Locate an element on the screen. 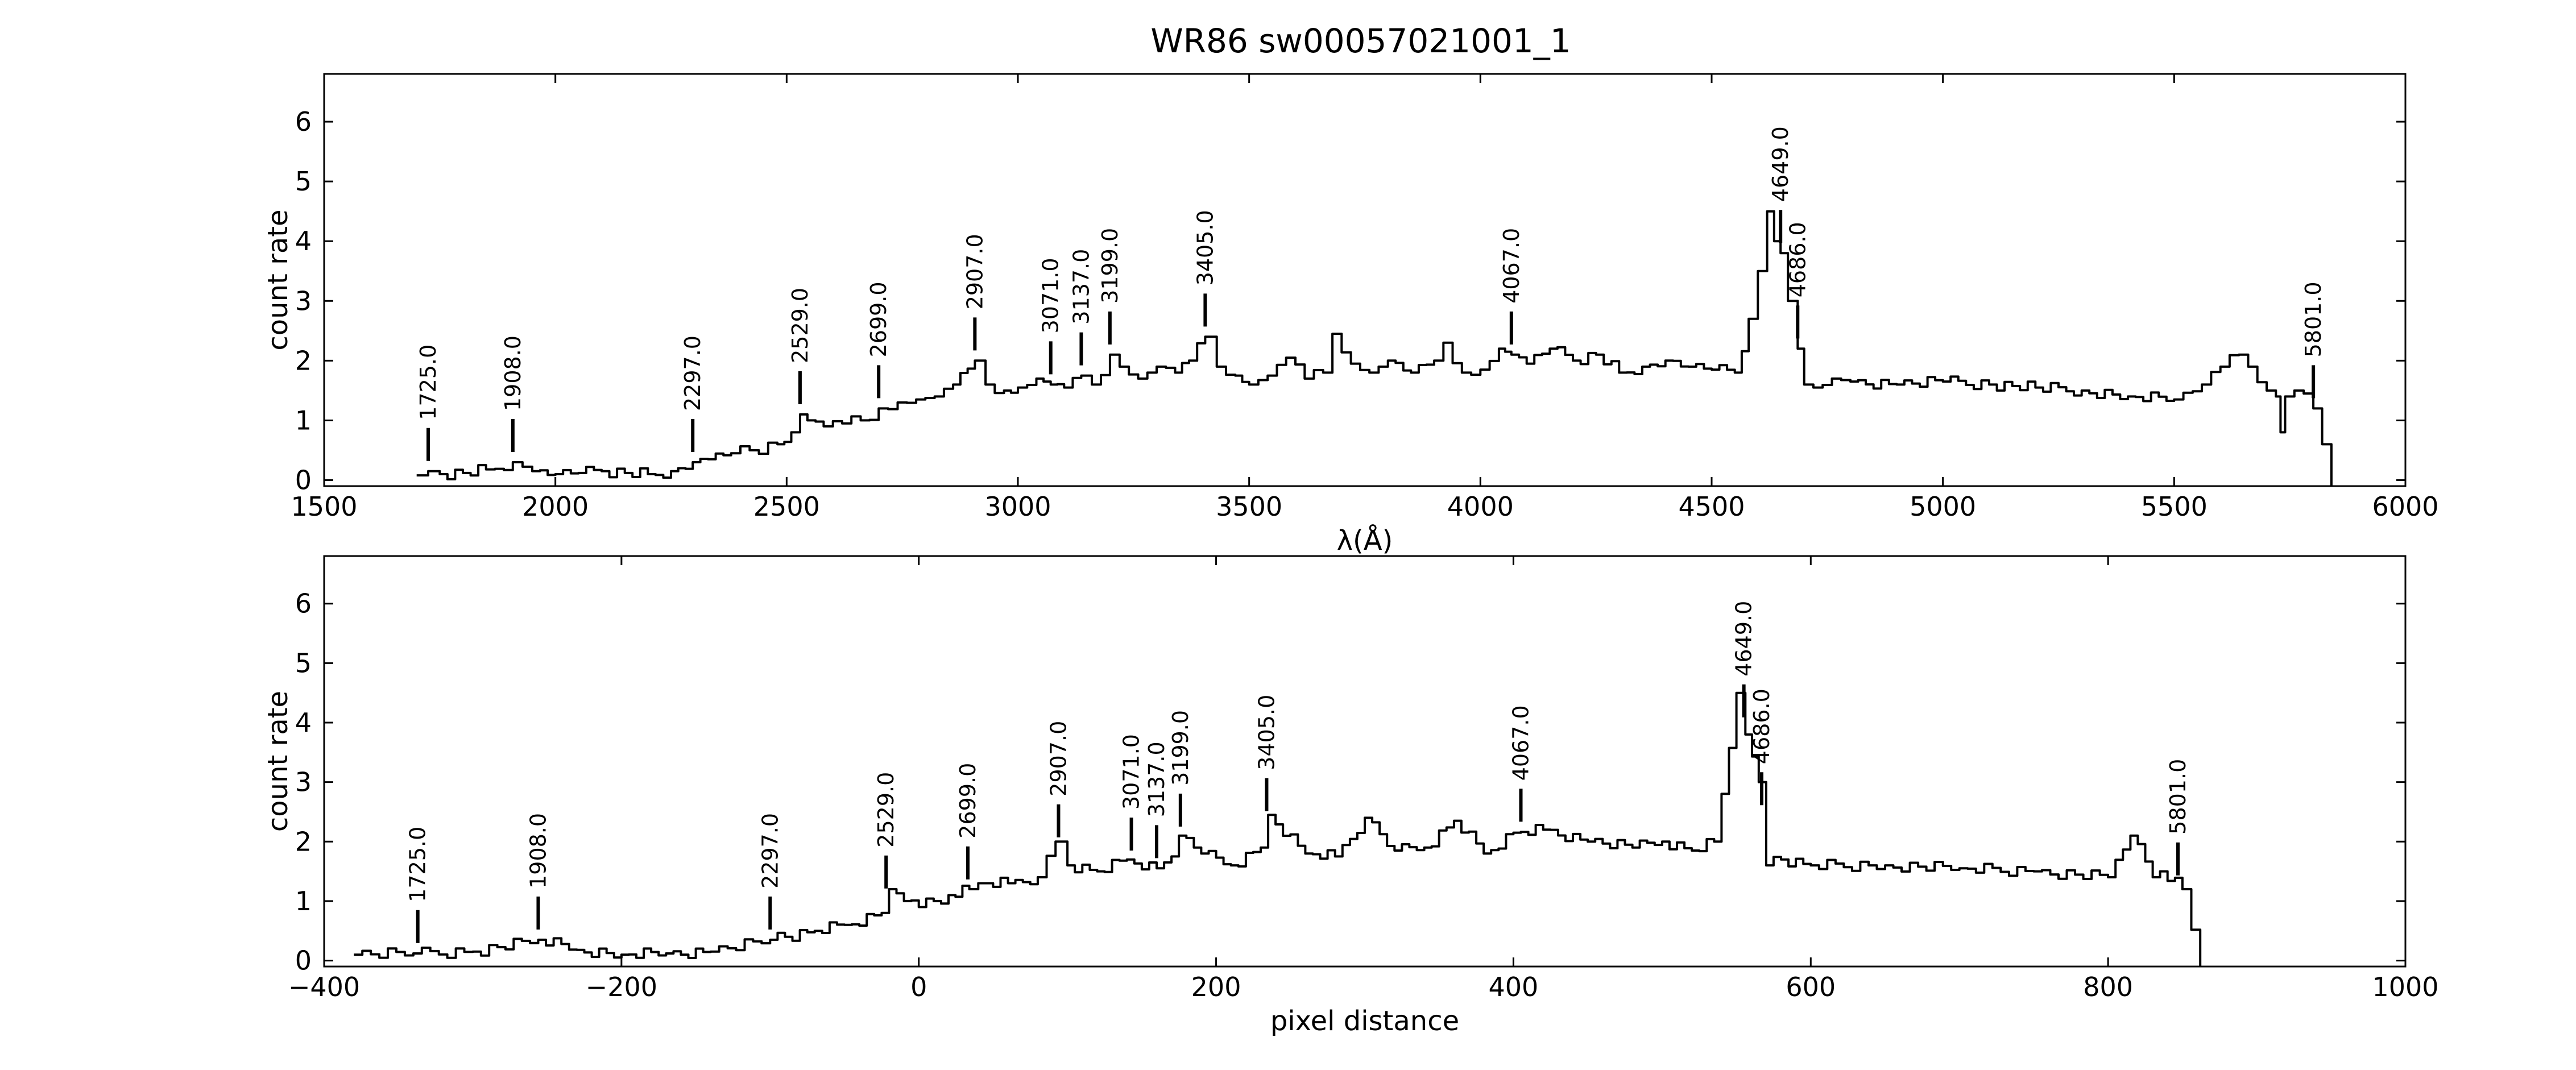 This screenshot has height=1070, width=2576. tick-label: 200 is located at coordinates (1216, 987).